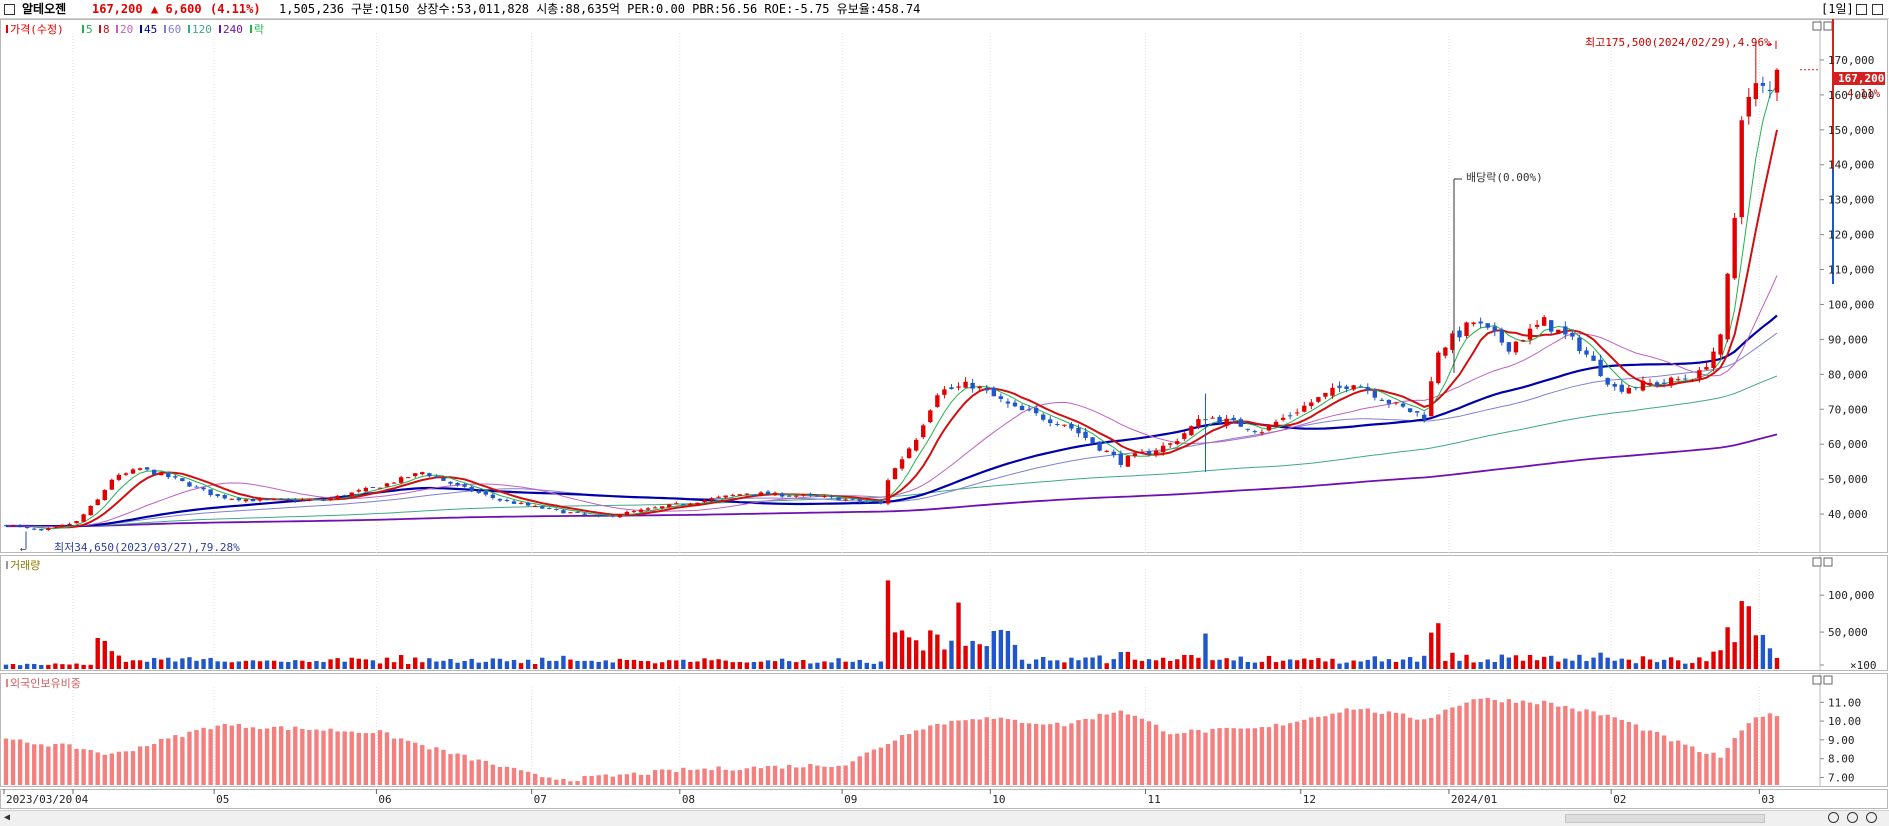 This screenshot has height=826, width=1889. I want to click on scroll-left-icon: ◀, so click(7, 817).